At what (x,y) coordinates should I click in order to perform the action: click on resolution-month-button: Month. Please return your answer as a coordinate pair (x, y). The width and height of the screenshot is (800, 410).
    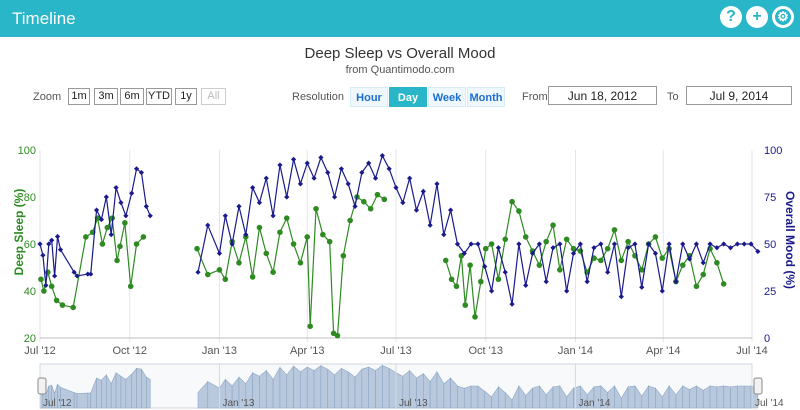
    Looking at the image, I should click on (486, 97).